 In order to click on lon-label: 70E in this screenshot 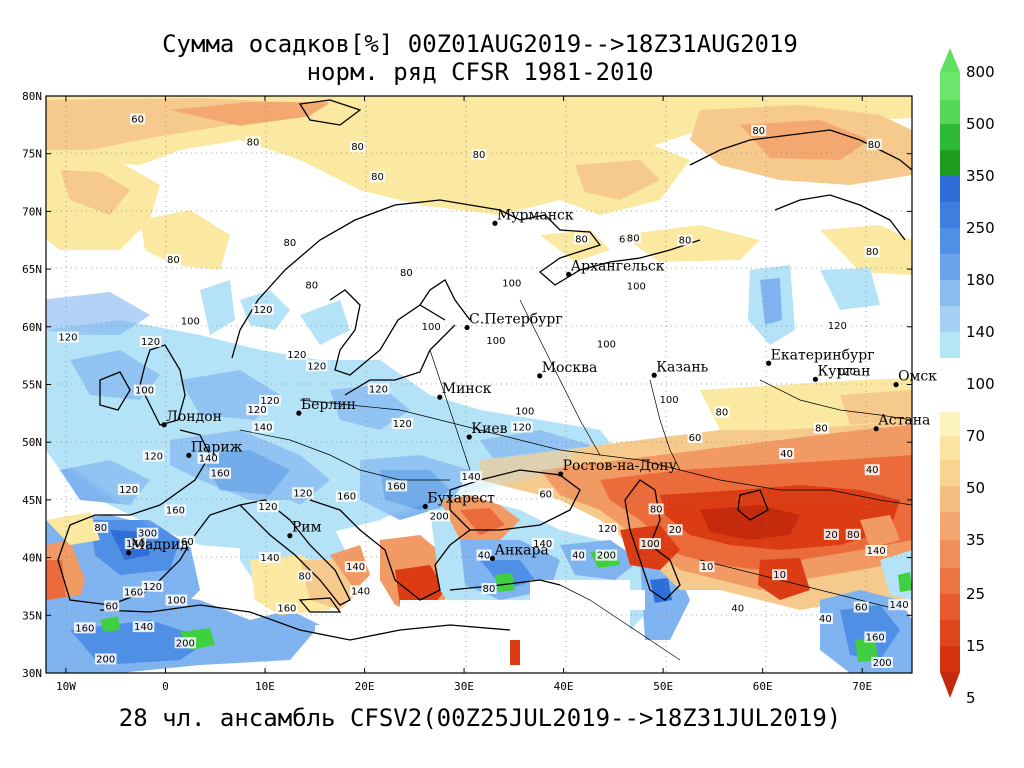, I will do `click(862, 686)`.